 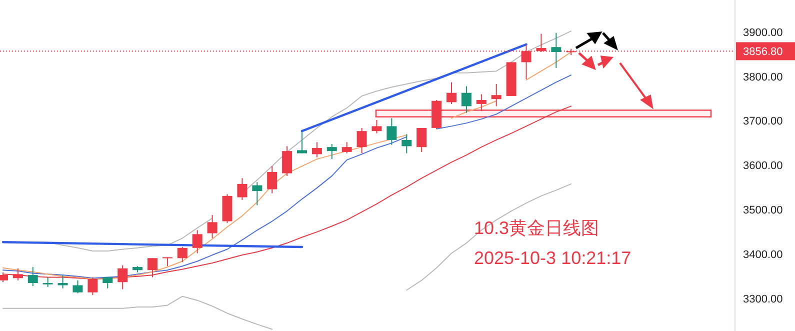 What do you see at coordinates (763, 122) in the screenshot?
I see `y-tick-label: 3700.00` at bounding box center [763, 122].